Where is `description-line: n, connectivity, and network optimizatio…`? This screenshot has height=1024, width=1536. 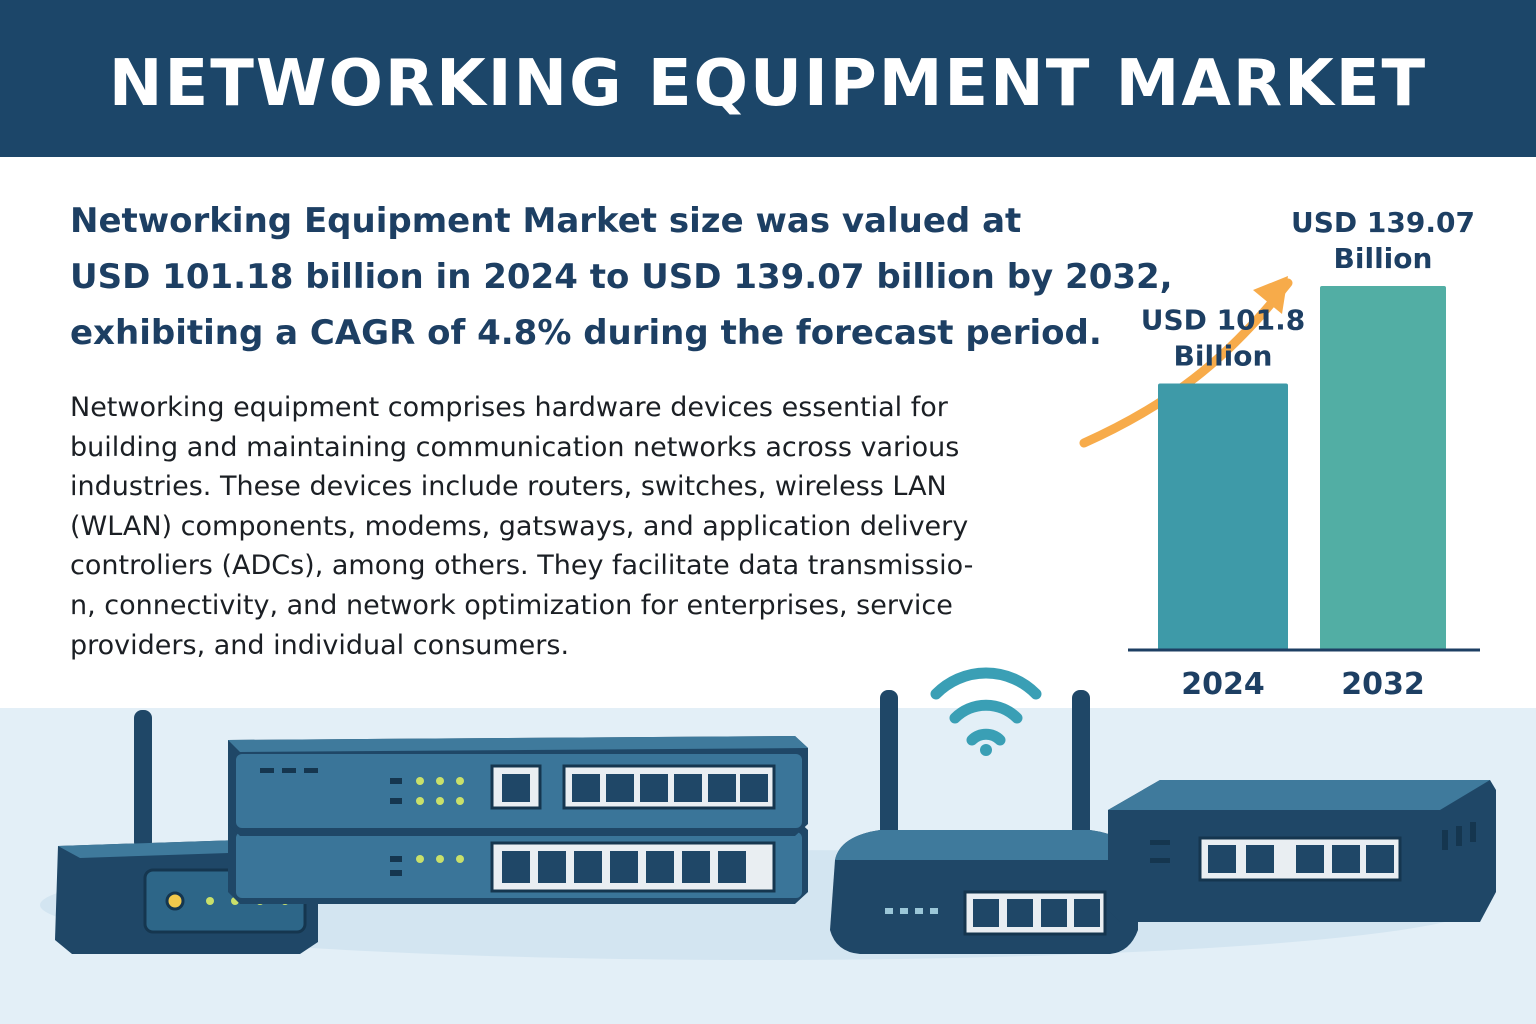 description-line: n, connectivity, and network optimizatio… is located at coordinates (511, 605).